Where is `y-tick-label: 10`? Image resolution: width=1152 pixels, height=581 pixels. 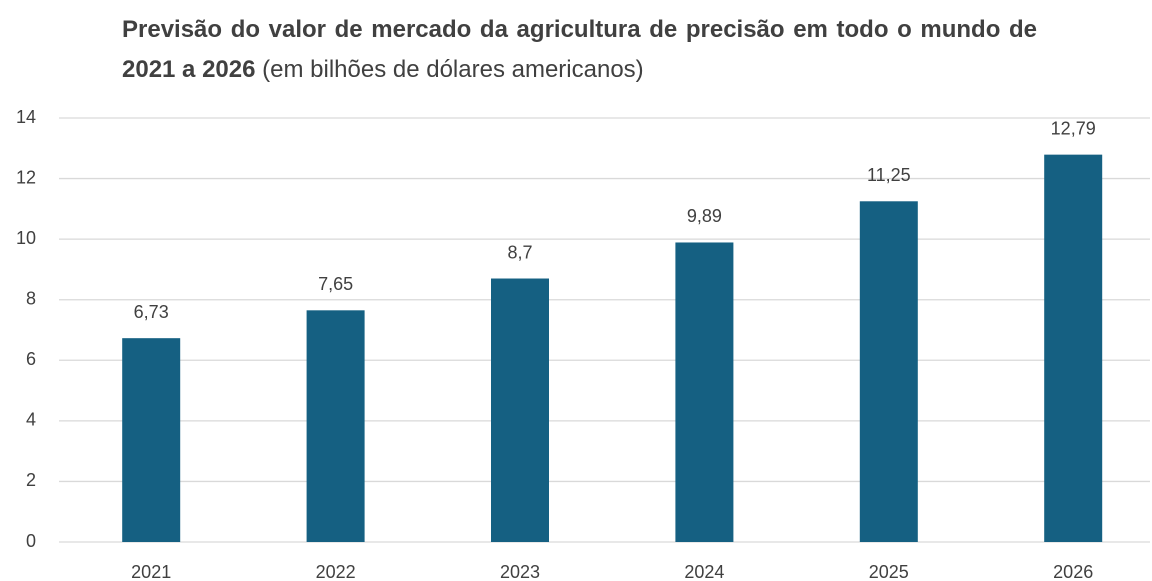 y-tick-label: 10 is located at coordinates (26, 238).